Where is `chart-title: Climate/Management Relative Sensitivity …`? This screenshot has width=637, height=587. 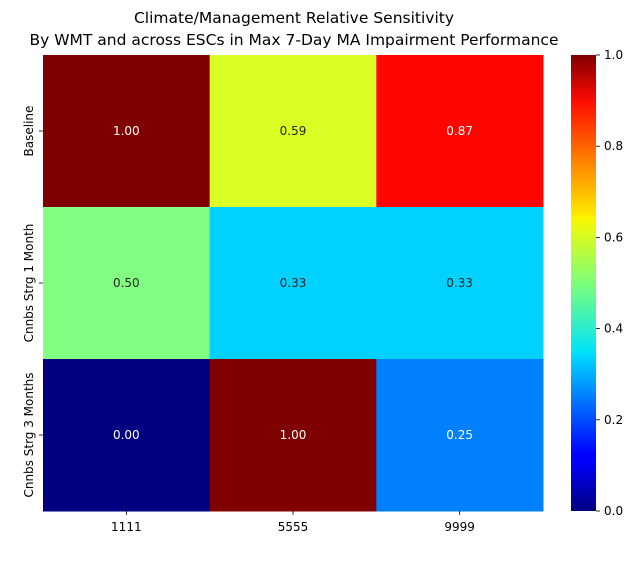
chart-title: Climate/Management Relative Sensitivity … is located at coordinates (293, 29).